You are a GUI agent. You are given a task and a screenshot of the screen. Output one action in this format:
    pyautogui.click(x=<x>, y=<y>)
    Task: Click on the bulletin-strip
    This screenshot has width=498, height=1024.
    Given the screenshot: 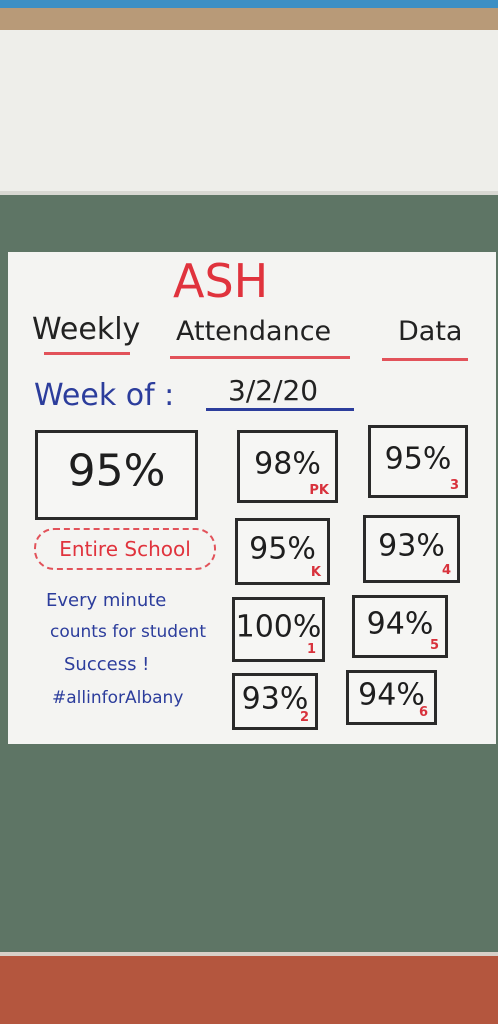 What is the action you would take?
    pyautogui.click(x=249, y=5)
    